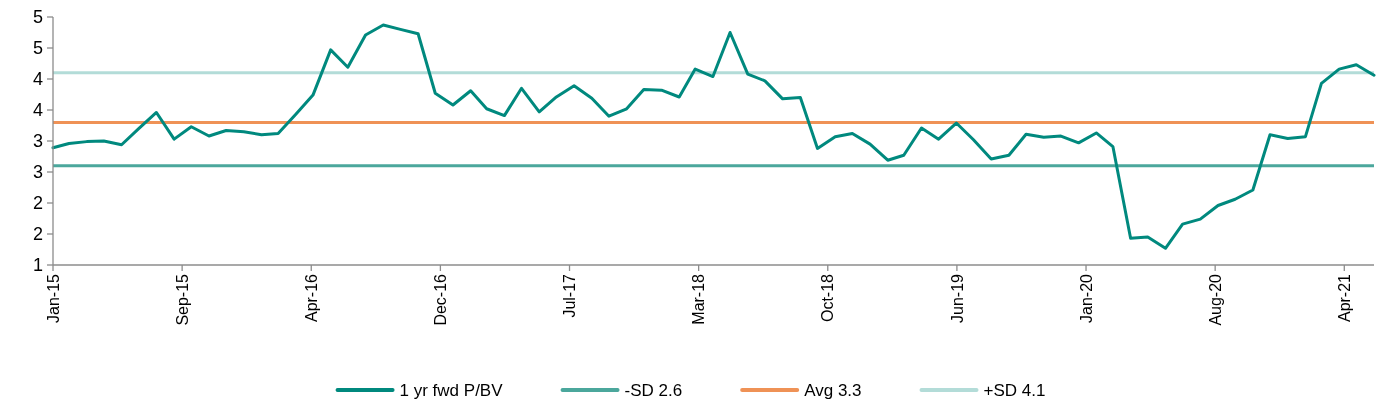  What do you see at coordinates (957, 298) in the screenshot?
I see `x-tick-label: Jun-19` at bounding box center [957, 298].